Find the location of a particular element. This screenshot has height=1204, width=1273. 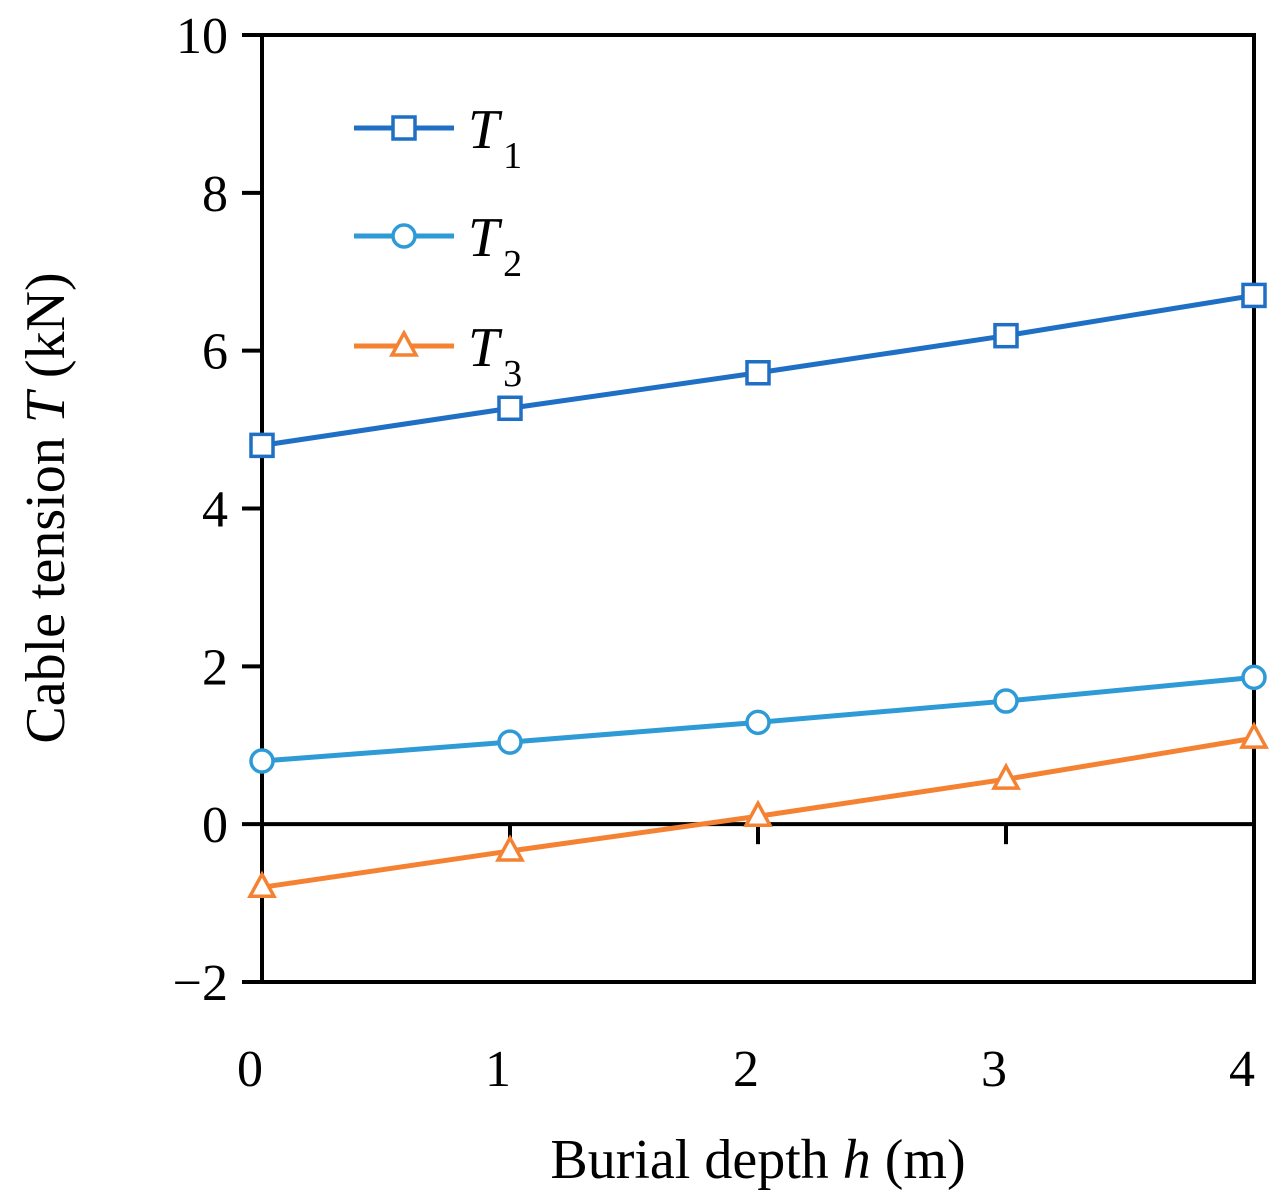

x-axis-title-prefix: Burial depth is located at coordinates (696, 1160).